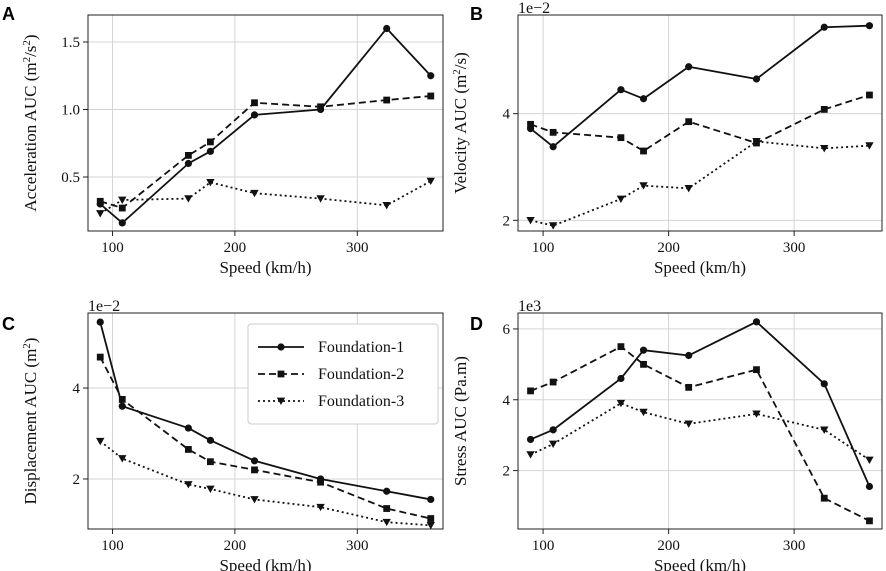 Image resolution: width=886 pixels, height=571 pixels. Describe the element at coordinates (343, 374) in the screenshot. I see `legend-box` at that location.